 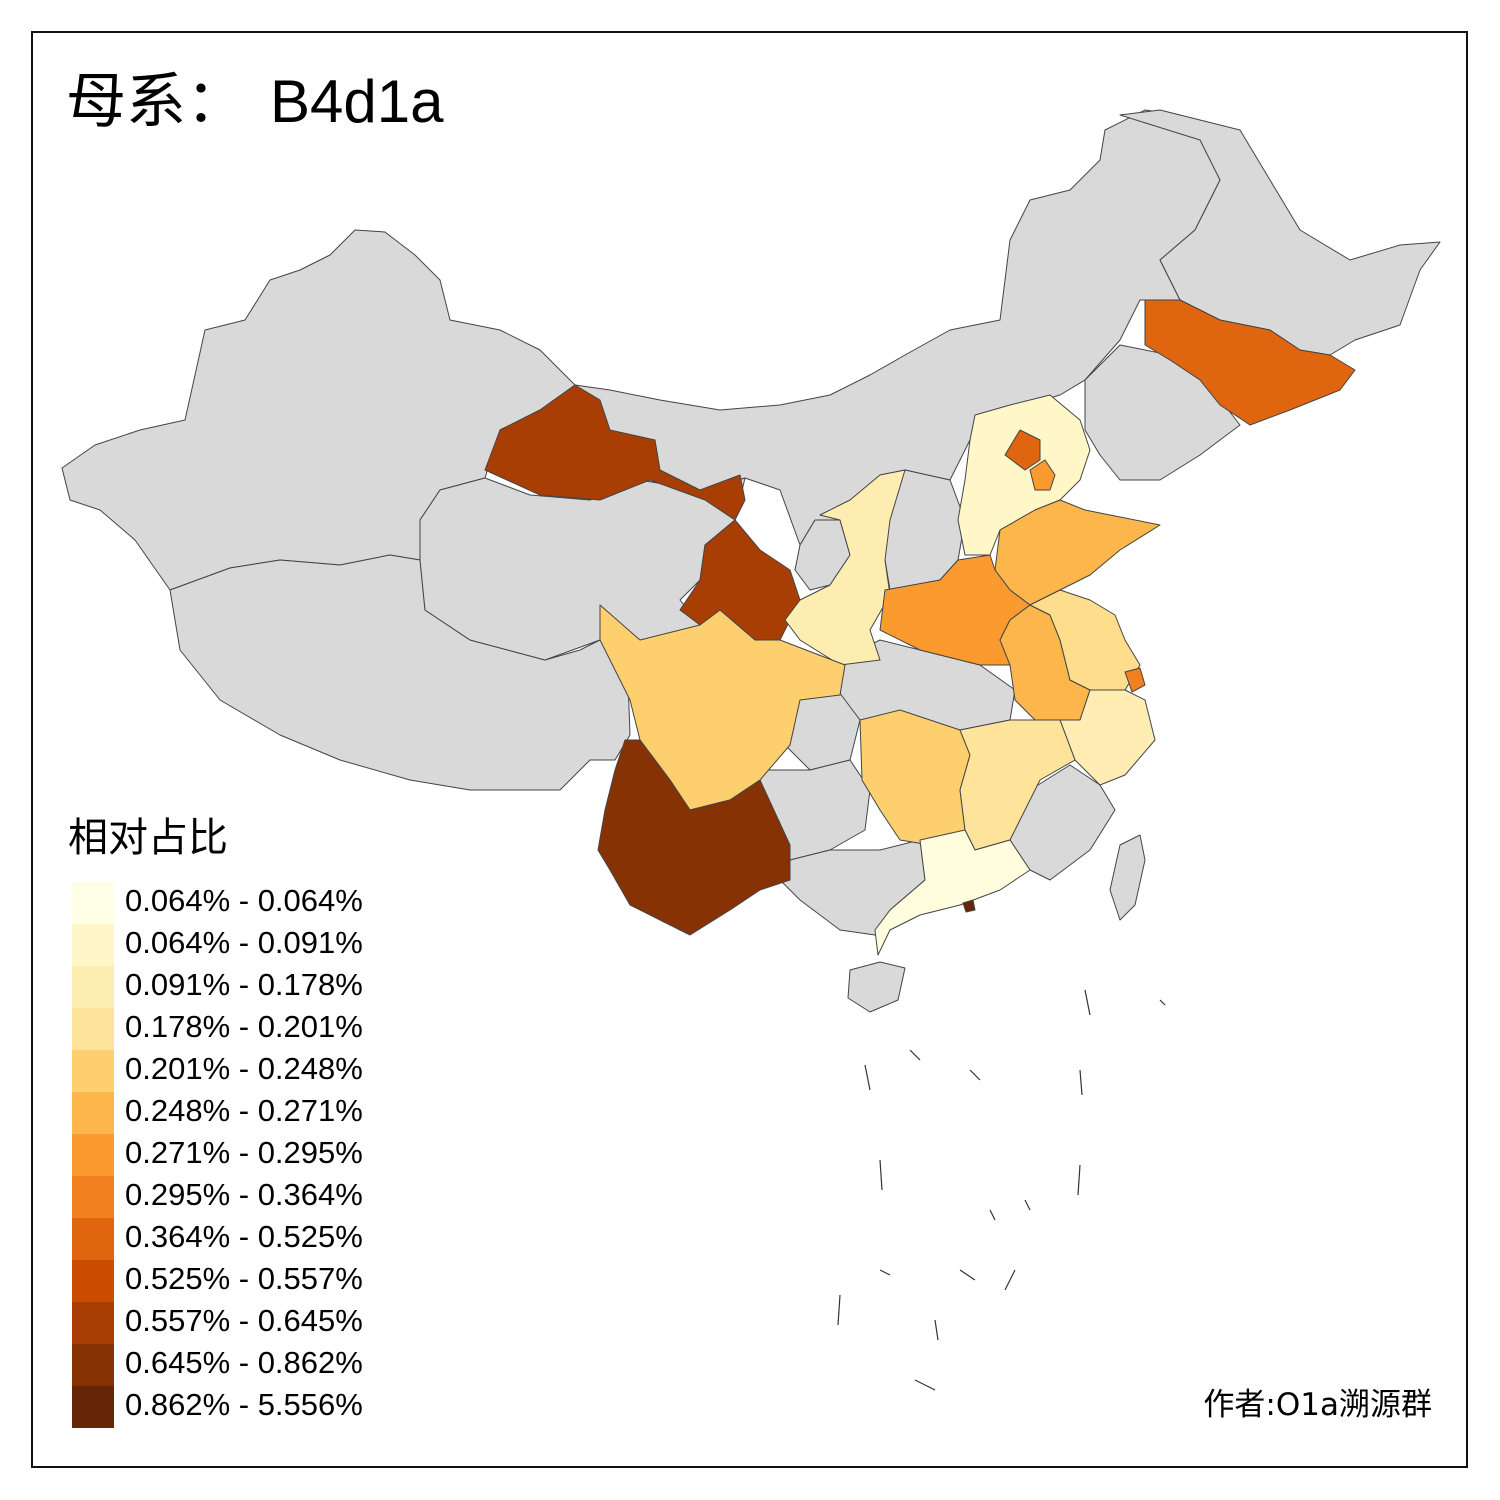 I want to click on region-guangdong, so click(x=952, y=892).